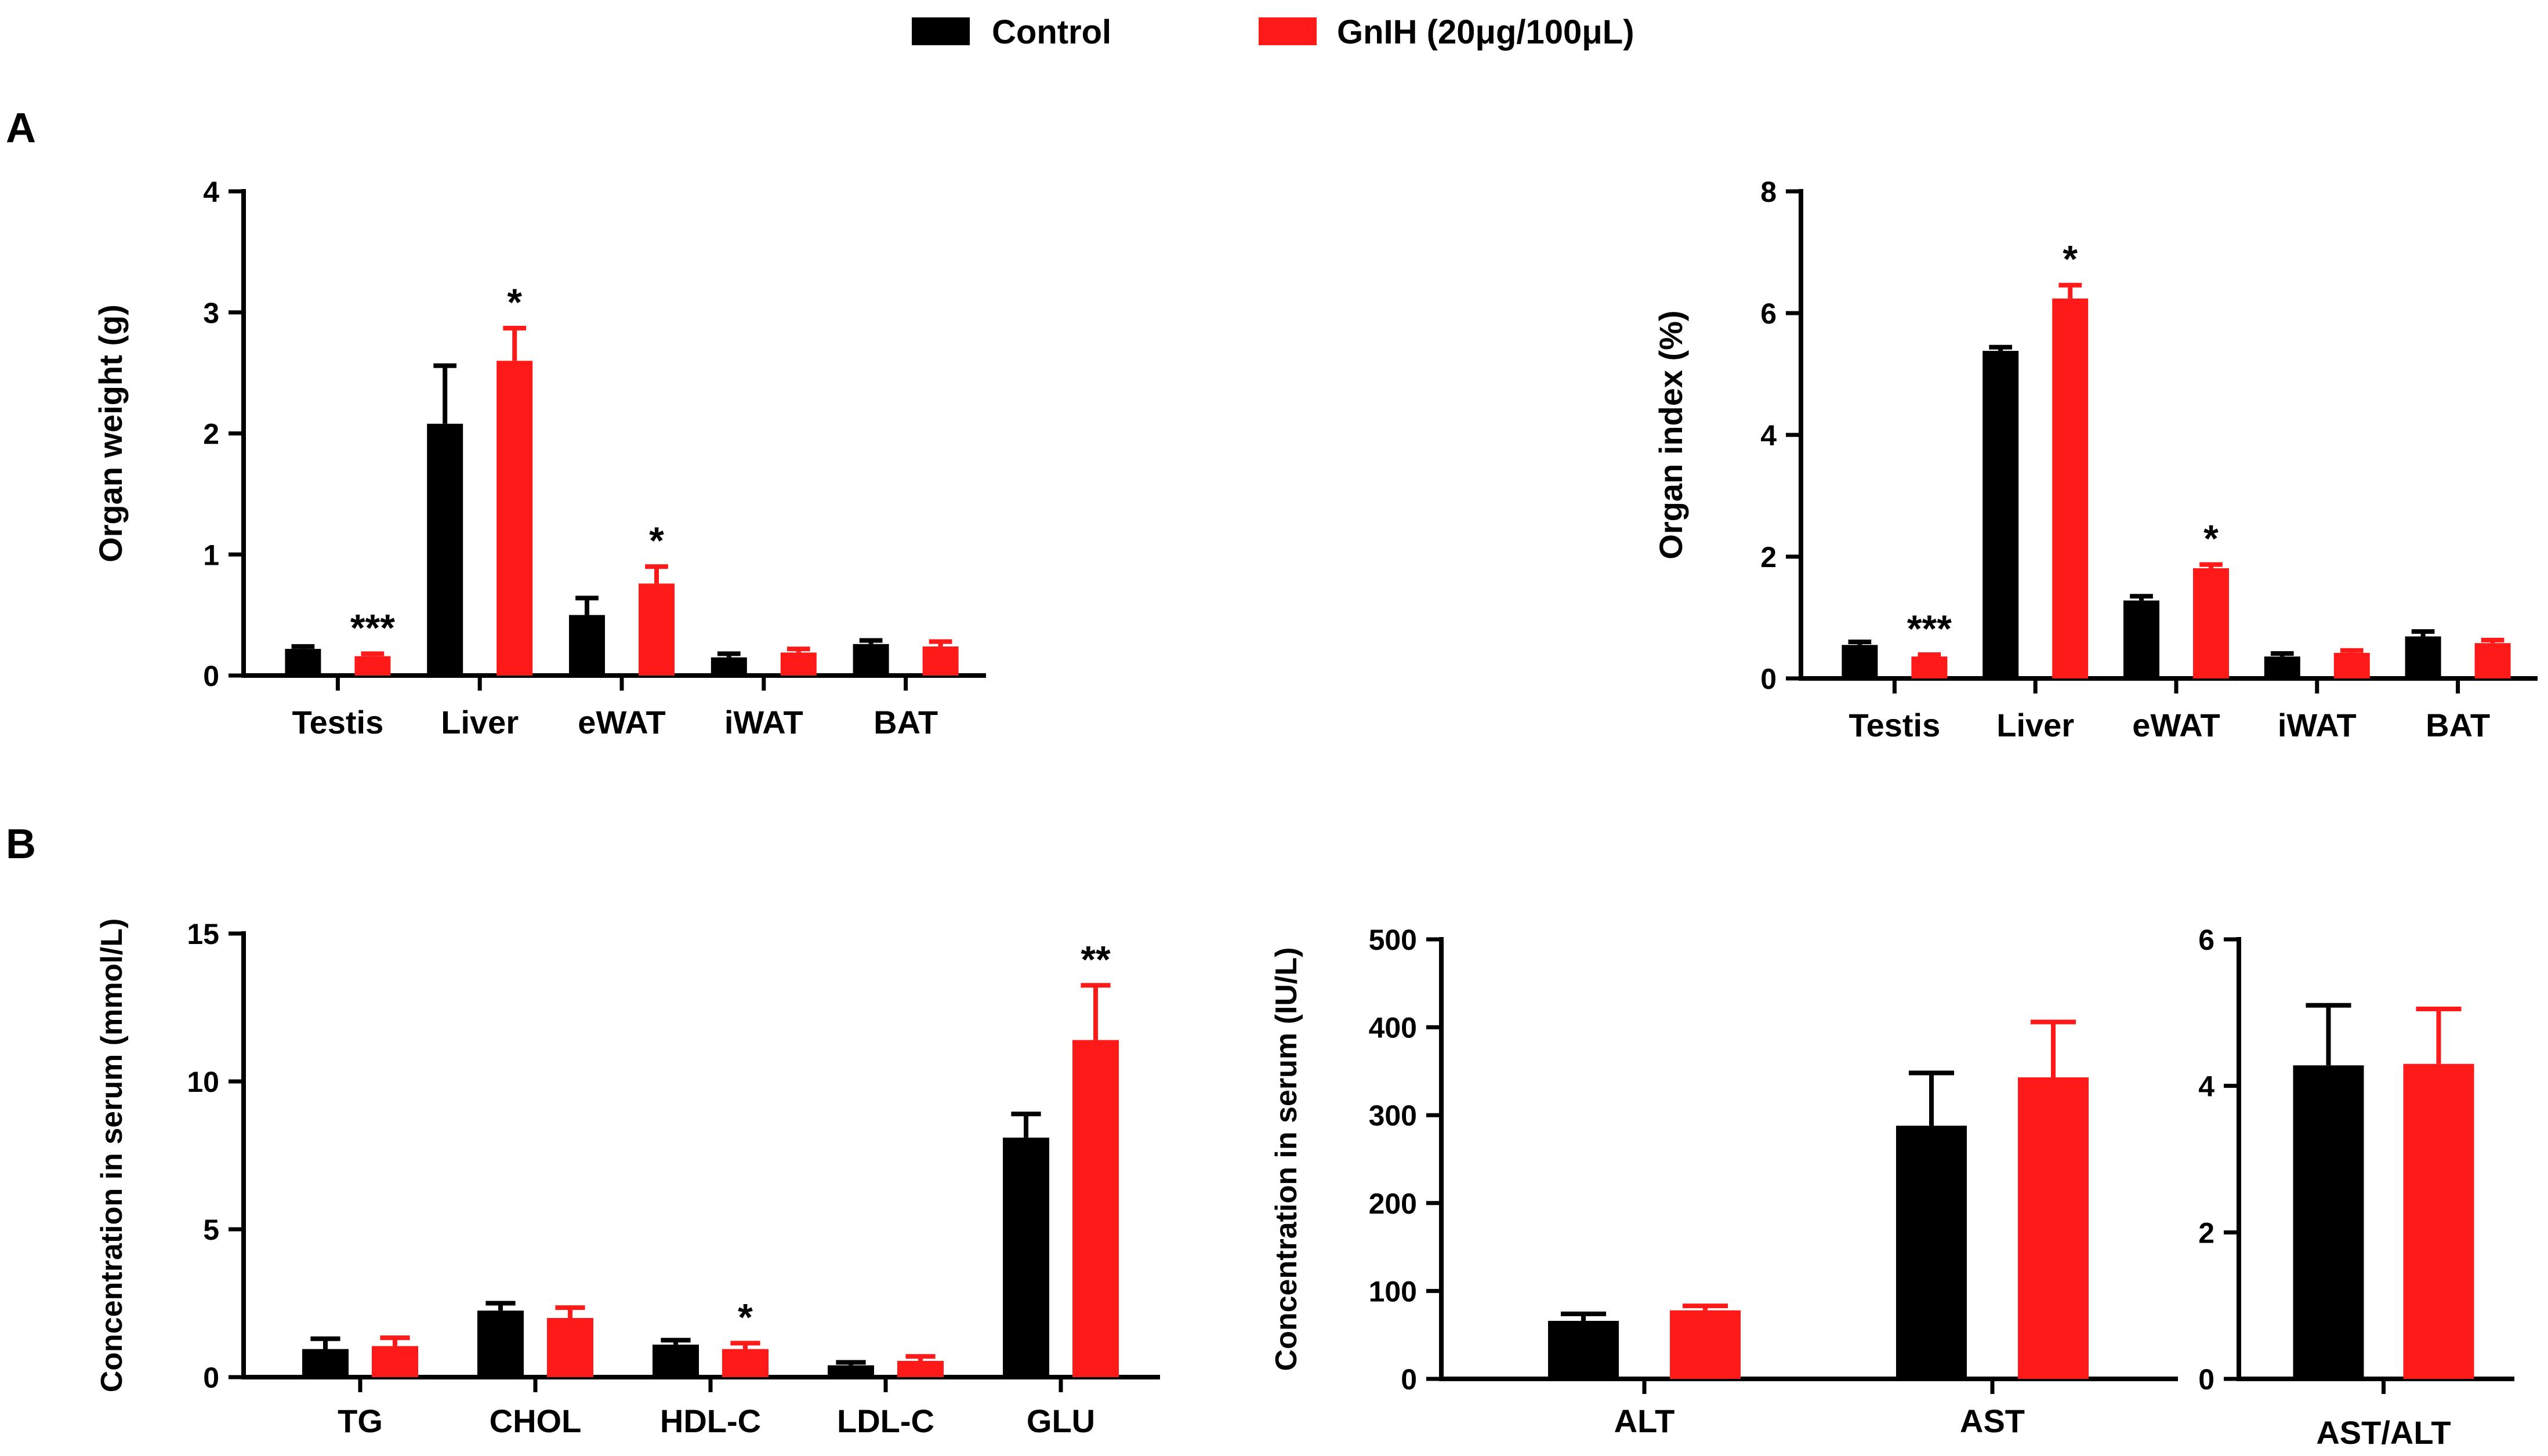 This screenshot has height=1456, width=2548. Describe the element at coordinates (110, 433) in the screenshot. I see `y-axis-title: Organ weight (g)` at that location.